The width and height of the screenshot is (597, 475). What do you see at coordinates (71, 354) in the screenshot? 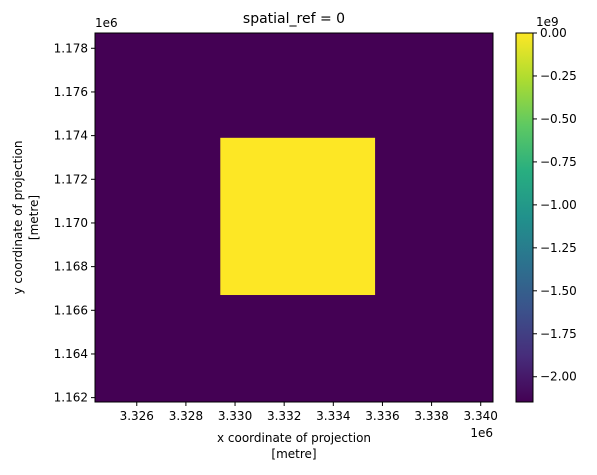
I see `y-tick-label: 1.164` at bounding box center [71, 354].